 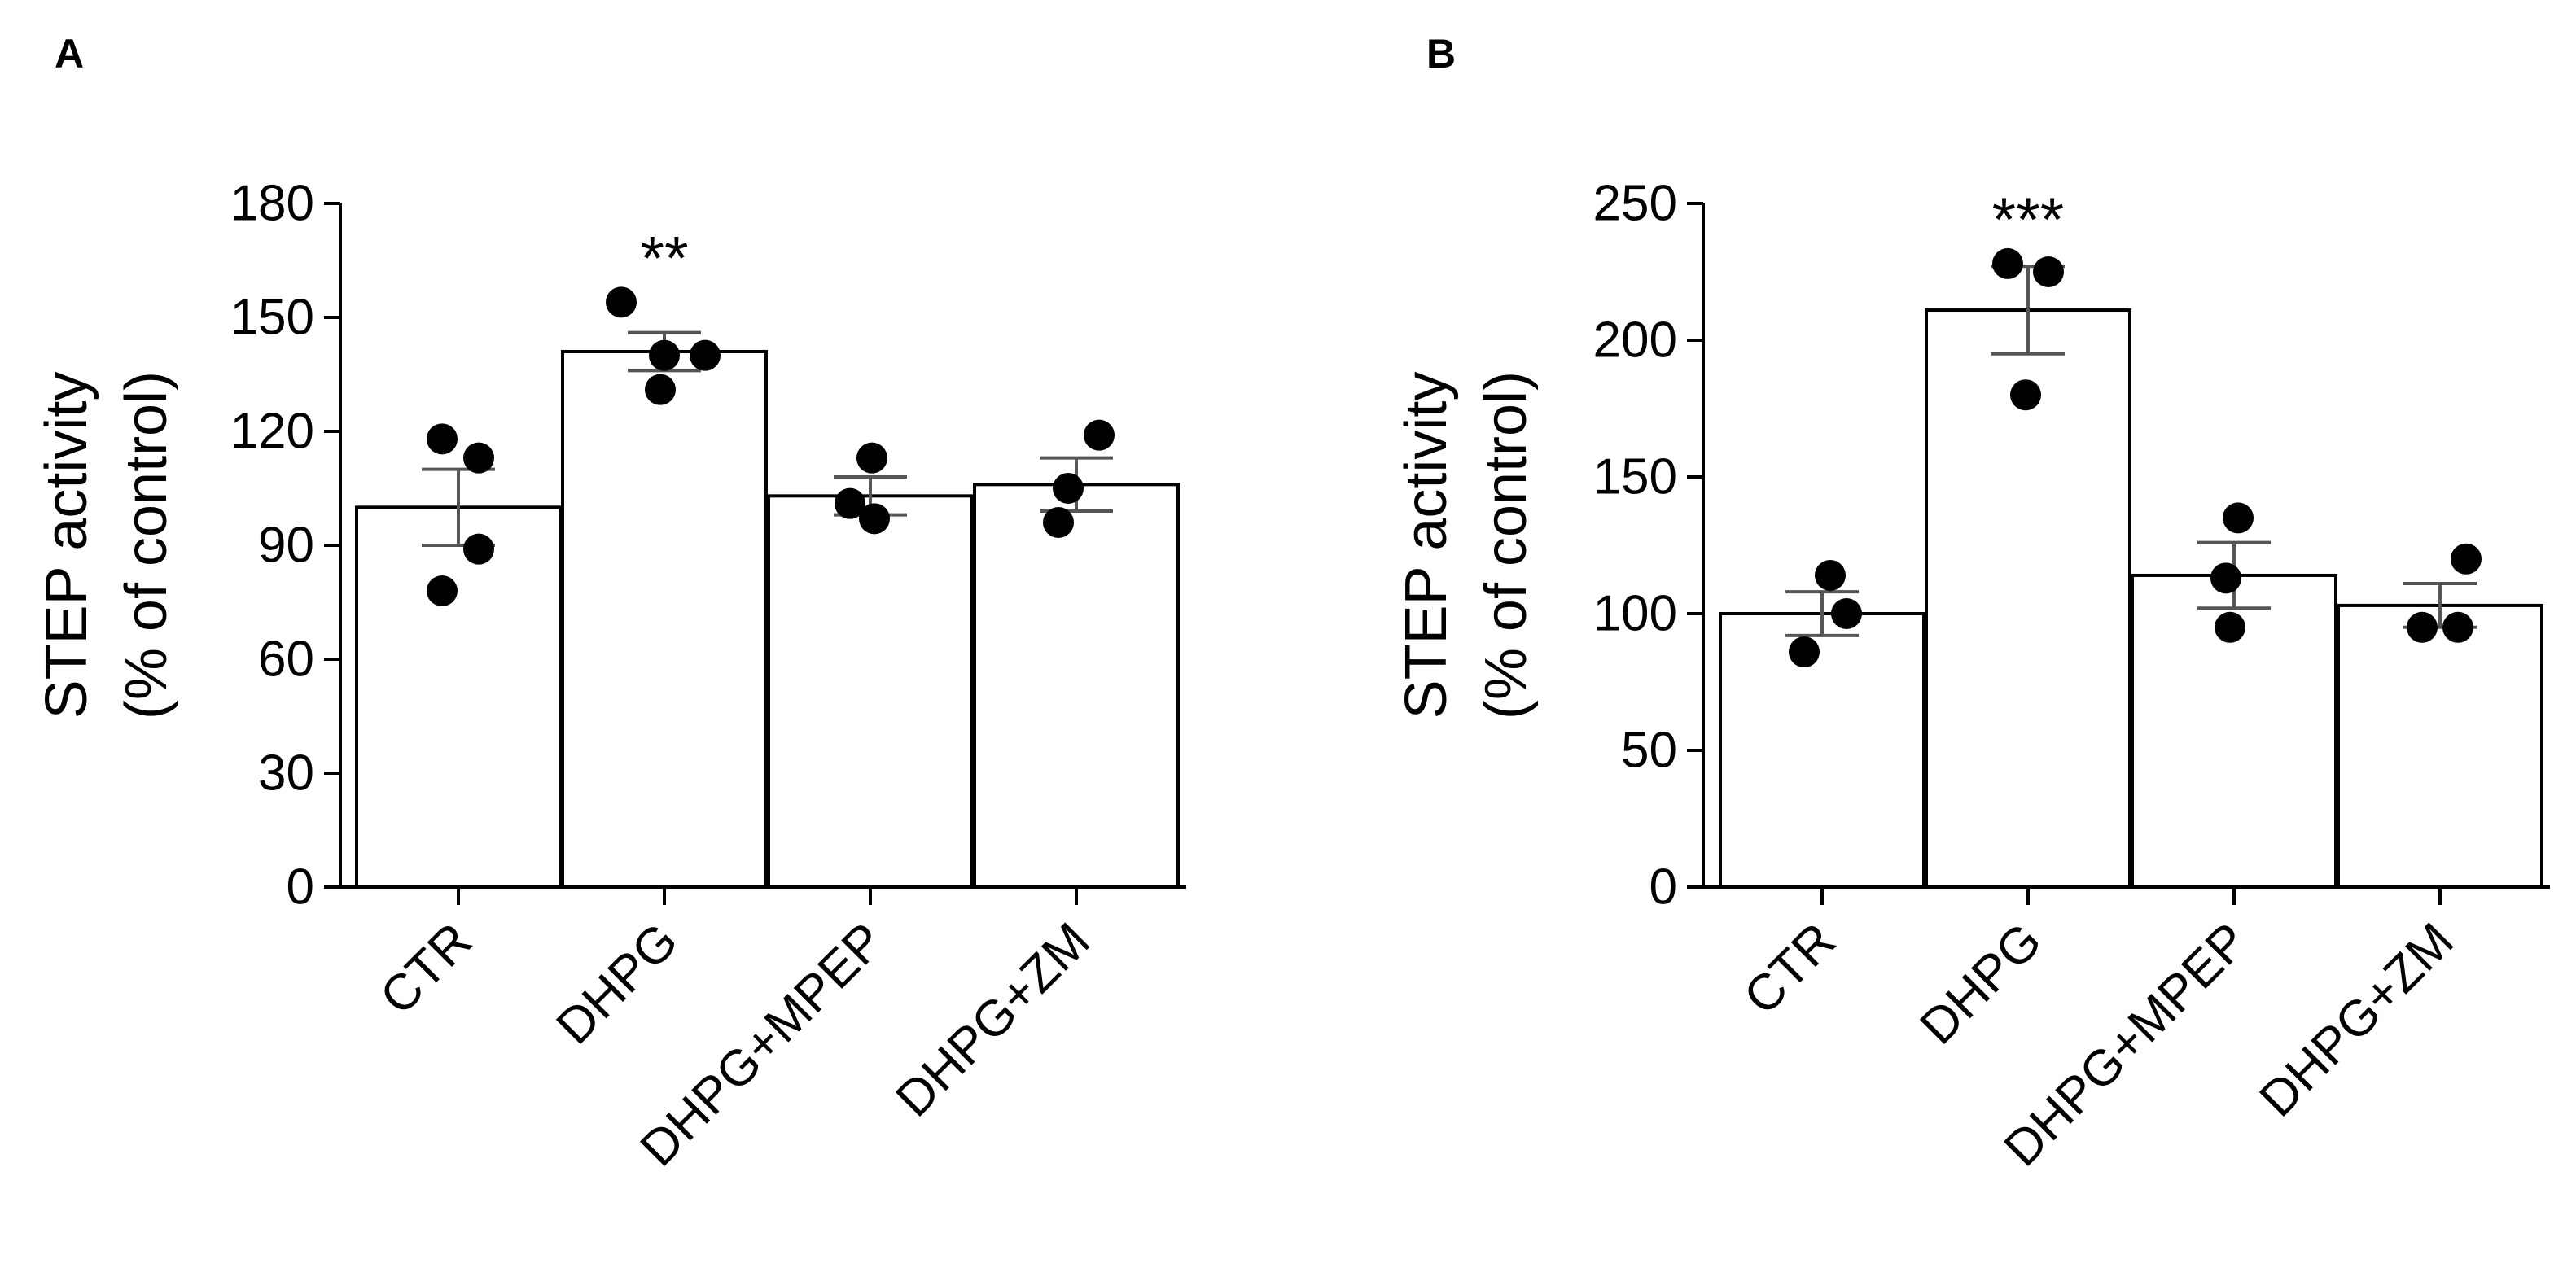 What do you see at coordinates (286, 773) in the screenshot?
I see `y-tick-label: 30` at bounding box center [286, 773].